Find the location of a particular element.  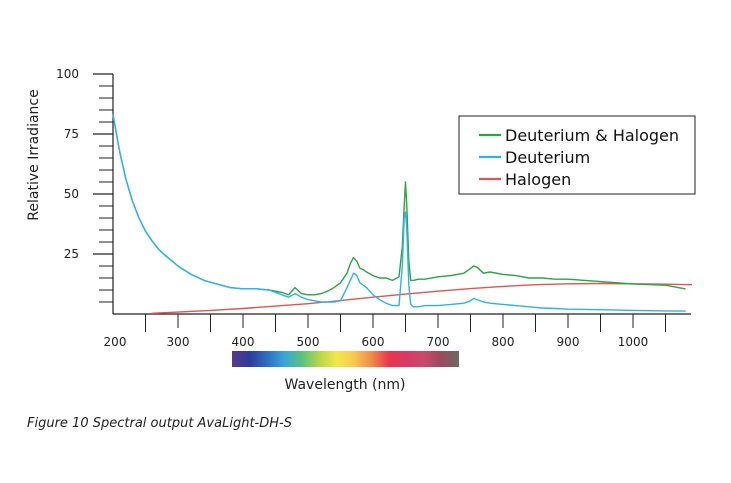

x-tick-label: 300 is located at coordinates (178, 342).